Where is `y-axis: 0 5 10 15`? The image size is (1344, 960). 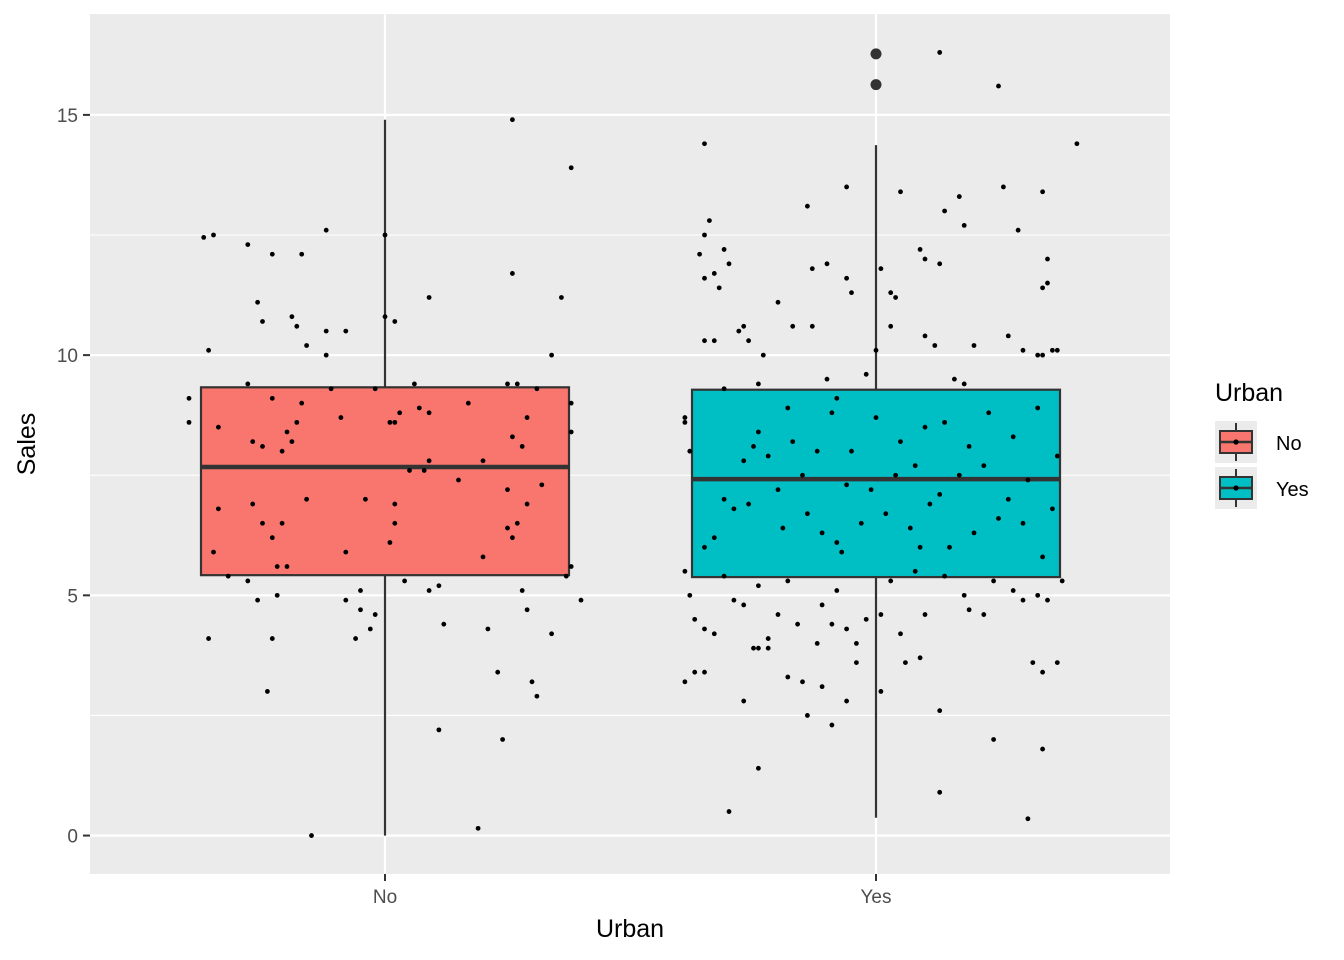
y-axis: 0 5 10 15 is located at coordinates (73, 477).